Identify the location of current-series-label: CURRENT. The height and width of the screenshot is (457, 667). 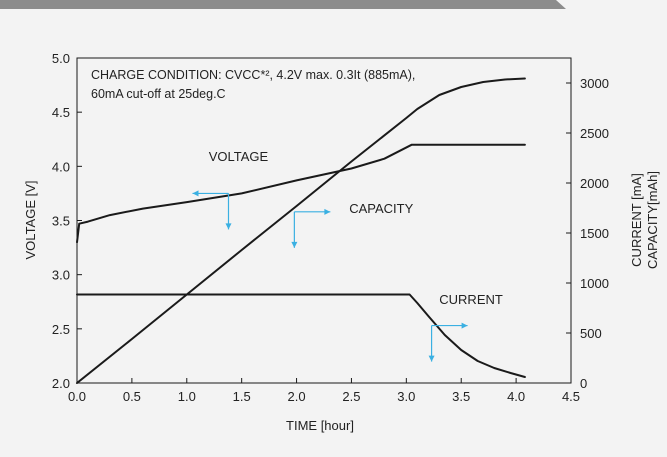
(471, 299).